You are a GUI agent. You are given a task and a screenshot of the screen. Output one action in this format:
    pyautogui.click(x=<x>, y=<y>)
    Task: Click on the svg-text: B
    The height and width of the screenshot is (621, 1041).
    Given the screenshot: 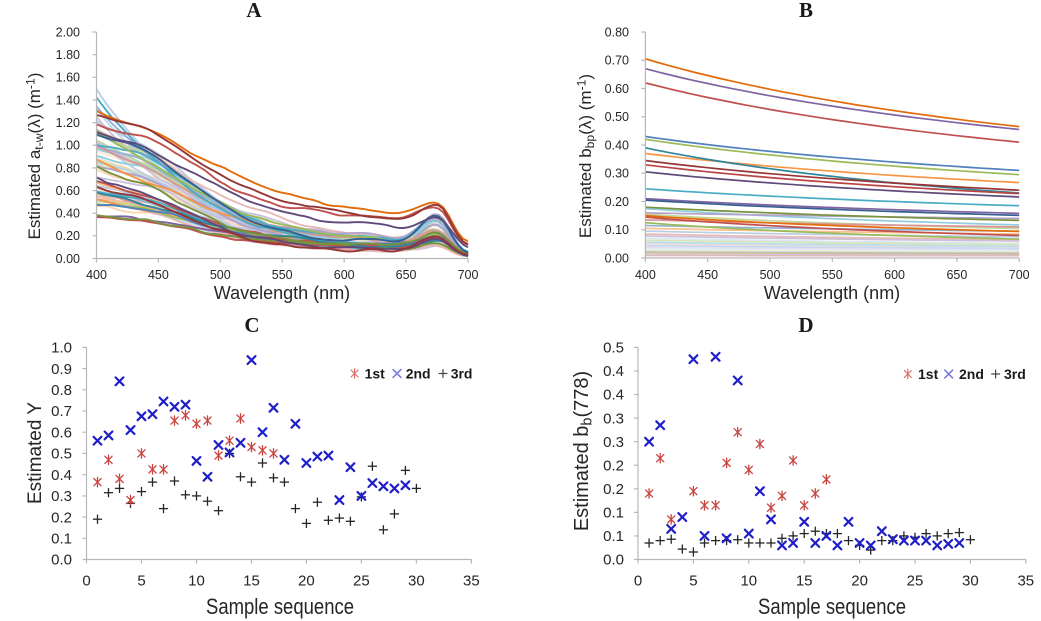 What is the action you would take?
    pyautogui.click(x=806, y=11)
    